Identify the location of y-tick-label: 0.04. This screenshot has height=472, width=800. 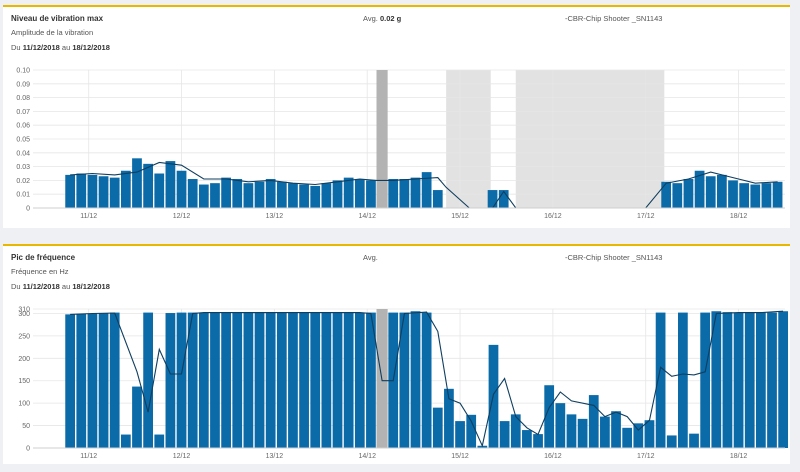
(23, 153).